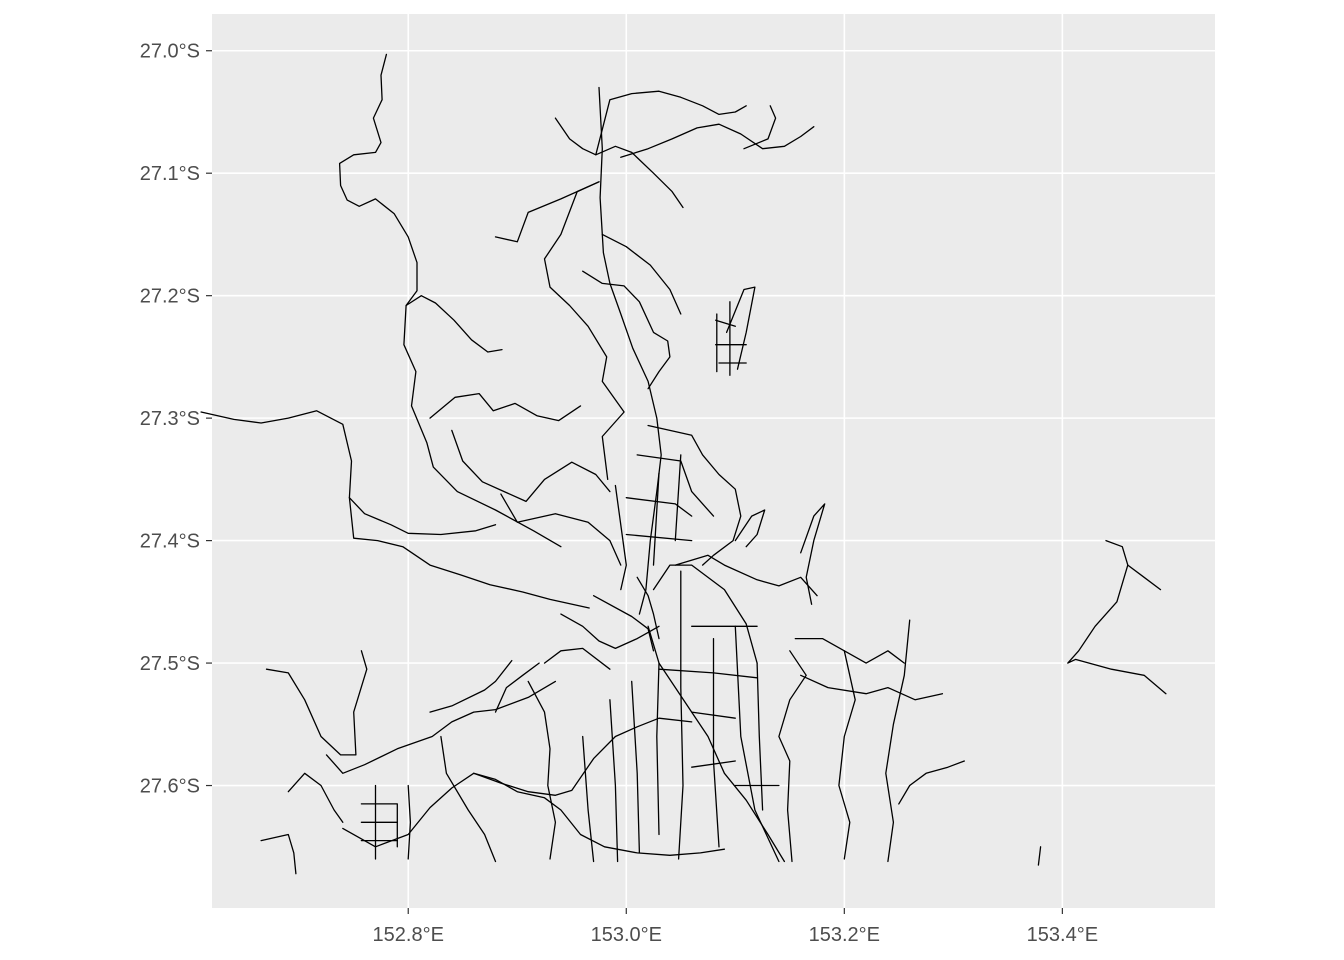  I want to click on y-tick-label-5: 27.5°S, so click(170, 664).